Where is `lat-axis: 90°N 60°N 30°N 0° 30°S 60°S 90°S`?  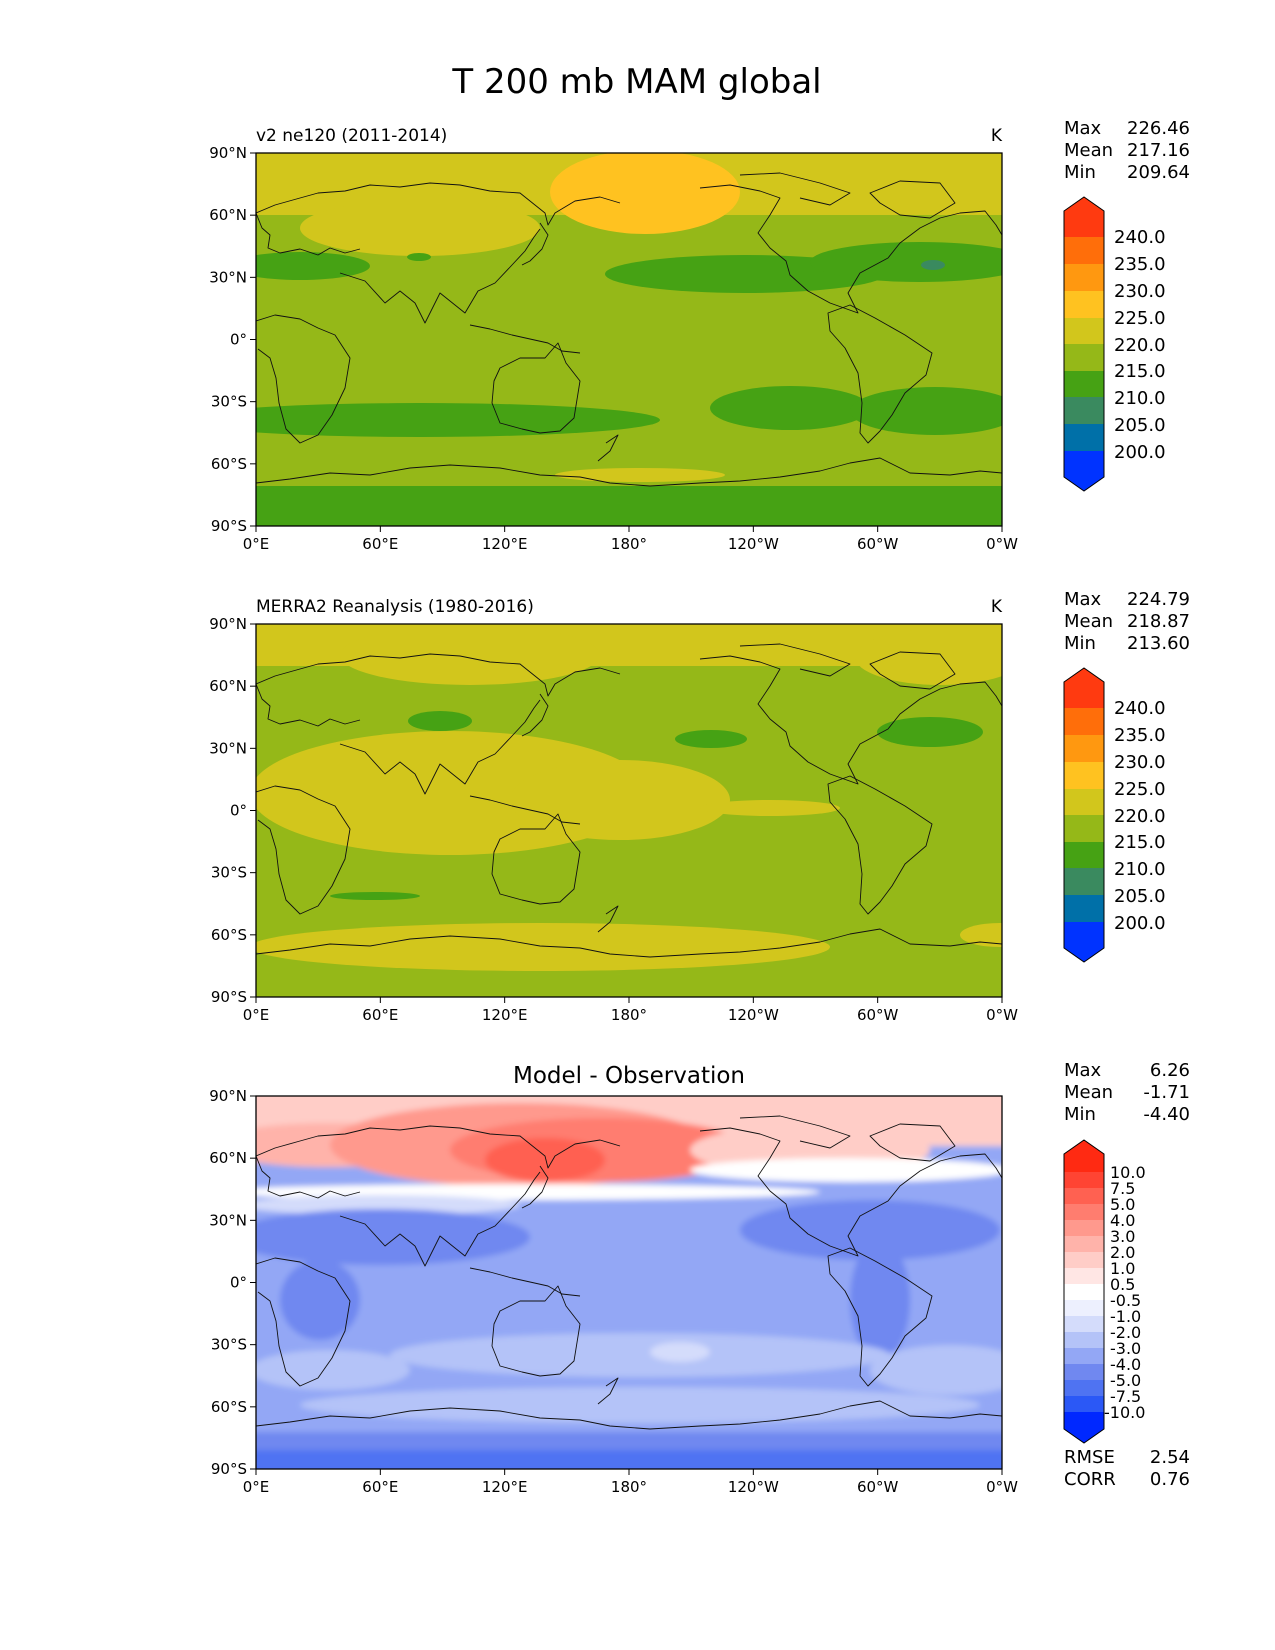
lat-axis: 90°N 60°N 30°N 0° 30°S 60°S 90°S is located at coordinates (232, 1282).